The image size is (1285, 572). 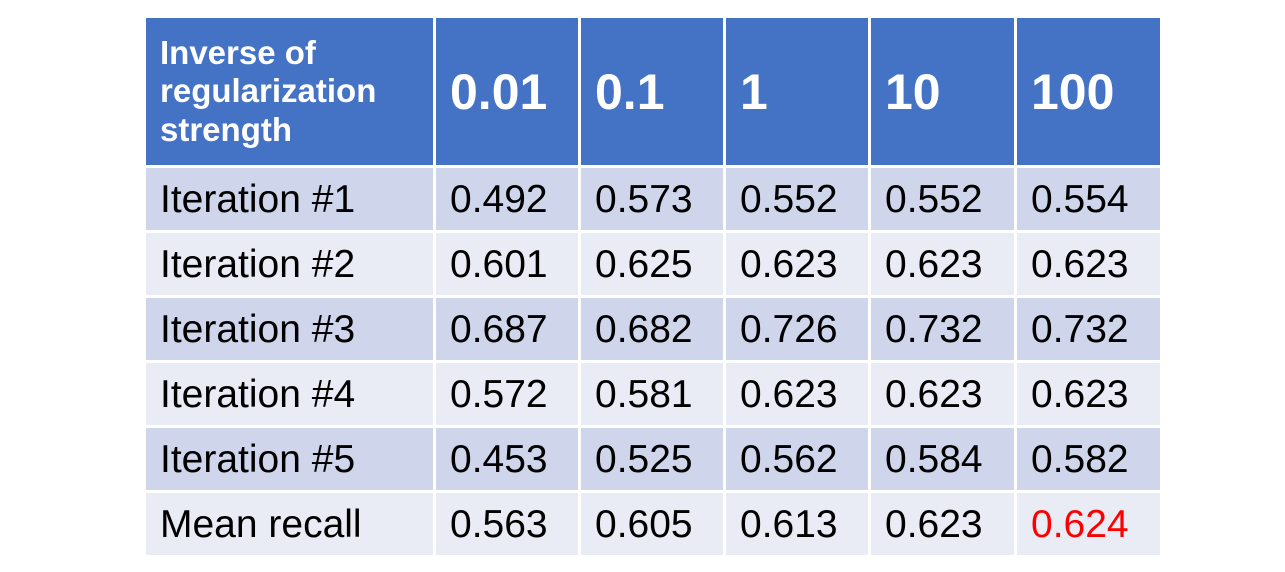 What do you see at coordinates (942, 459) in the screenshot?
I see `value-cell: 0.584` at bounding box center [942, 459].